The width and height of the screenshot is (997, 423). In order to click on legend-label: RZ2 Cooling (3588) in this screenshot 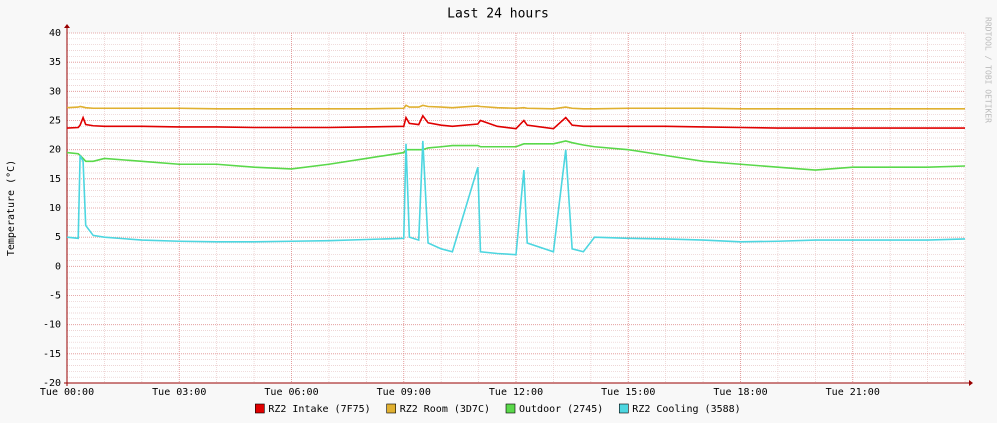, I will do `click(686, 409)`.